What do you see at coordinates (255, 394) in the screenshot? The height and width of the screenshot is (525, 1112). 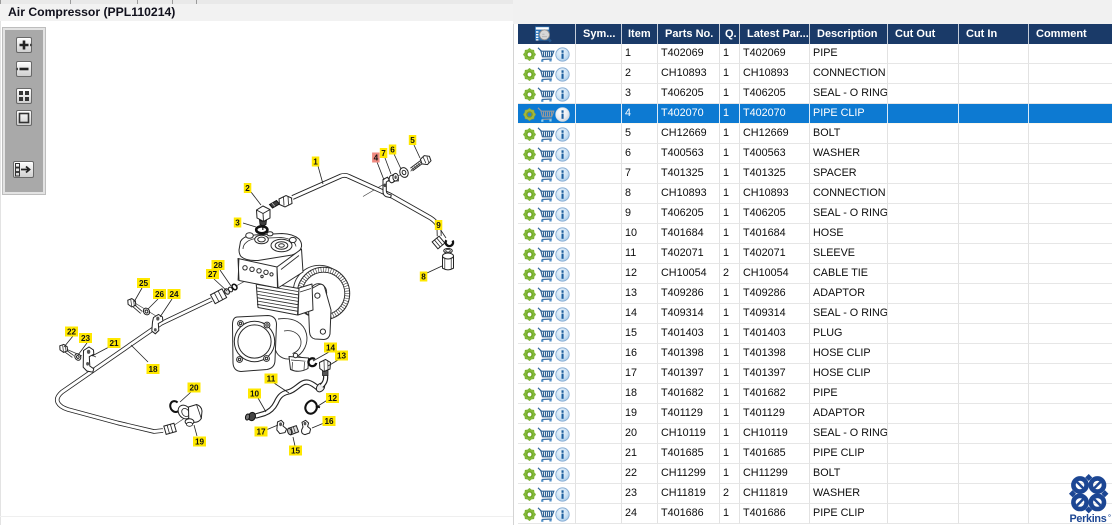 I see `svg-text: 10` at bounding box center [255, 394].